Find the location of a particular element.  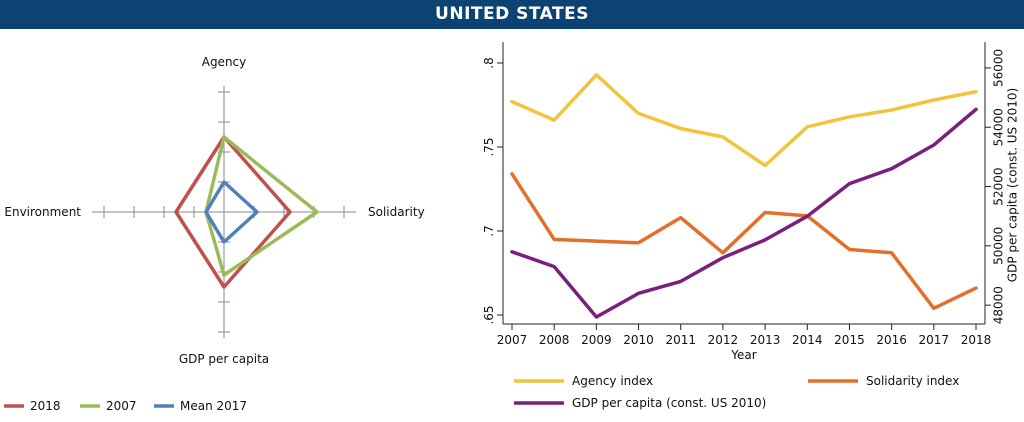

radar-legend: 2018 2007 Mean 2017 is located at coordinates (125, 406).